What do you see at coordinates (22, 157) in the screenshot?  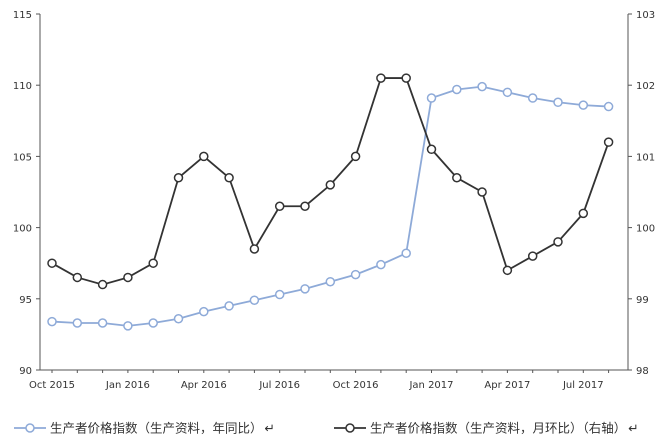 I see `y-left-tick-label: 105` at bounding box center [22, 157].